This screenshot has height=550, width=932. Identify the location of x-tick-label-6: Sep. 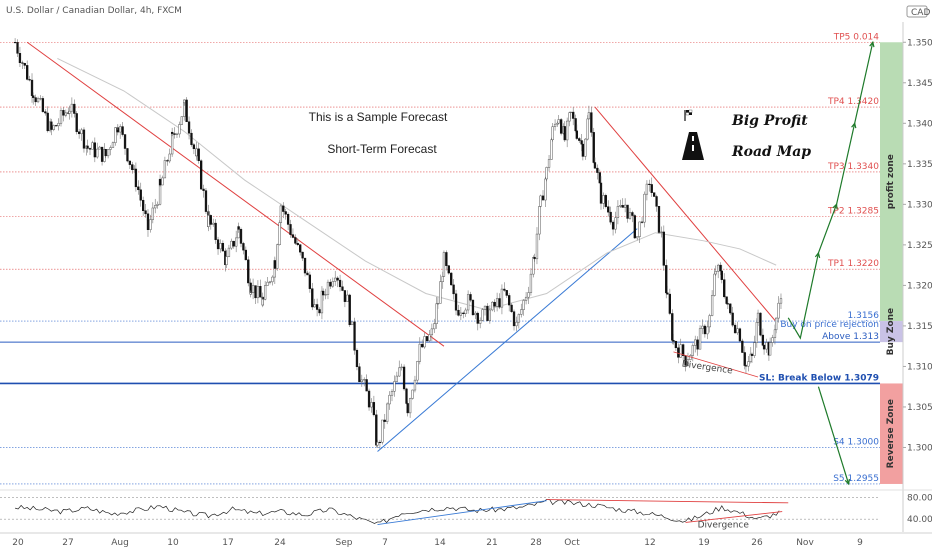
(344, 543).